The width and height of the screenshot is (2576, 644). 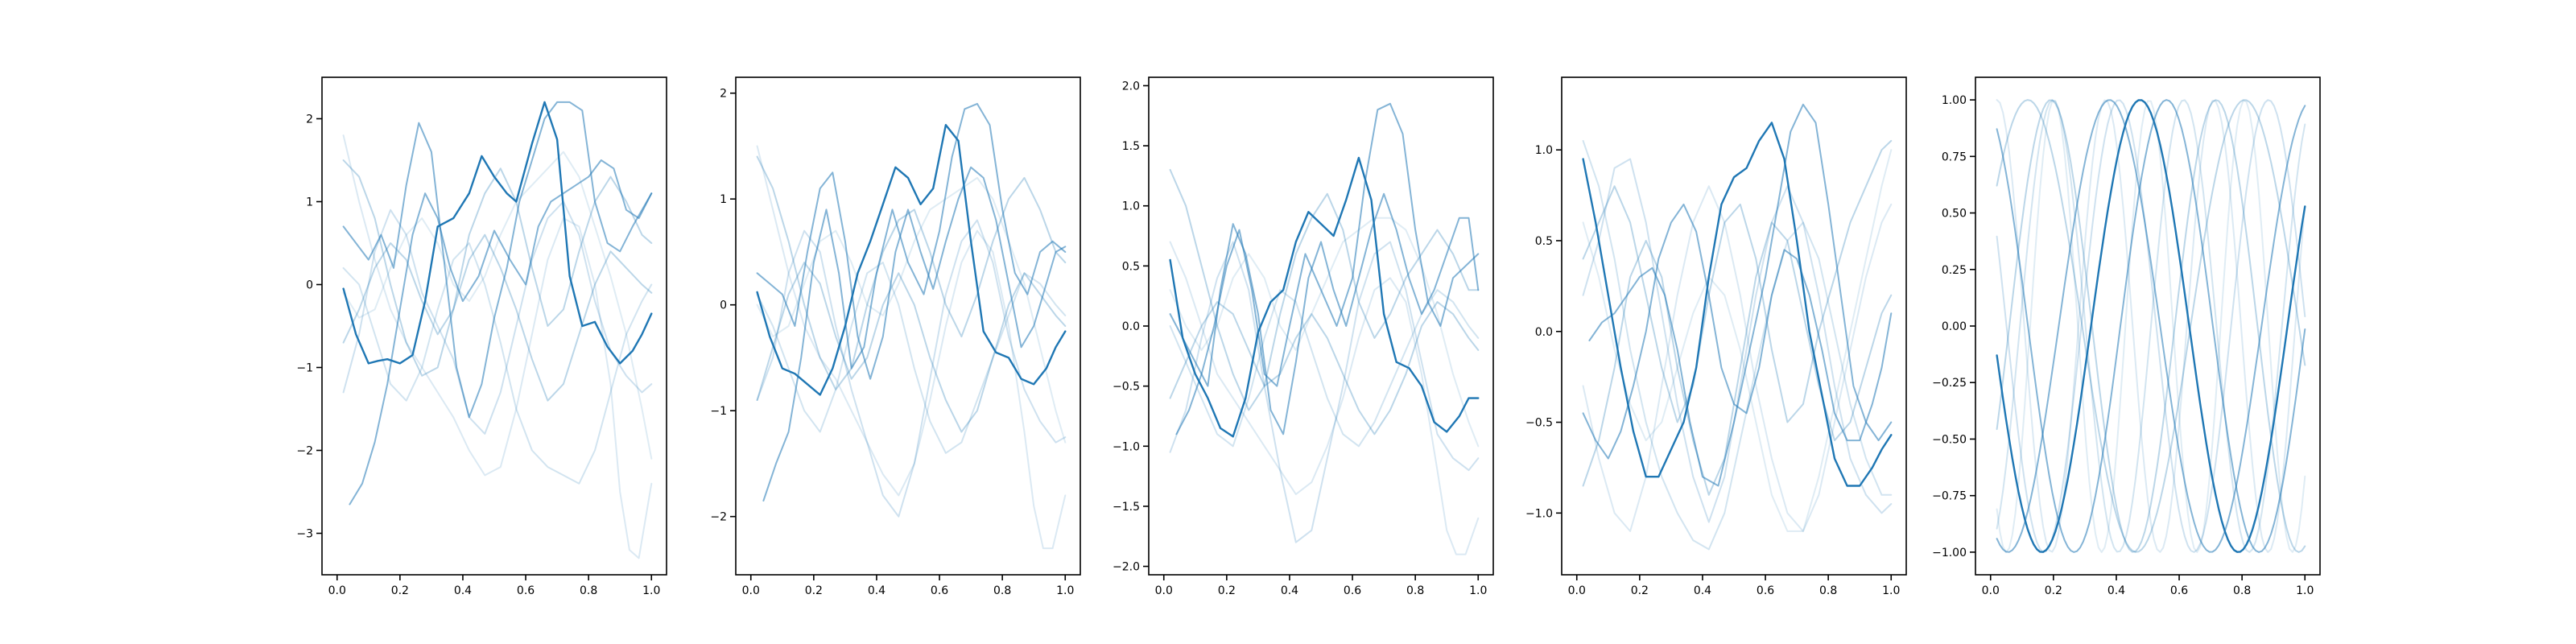 I want to click on y-tick-label: 0.75, so click(x=1954, y=157).